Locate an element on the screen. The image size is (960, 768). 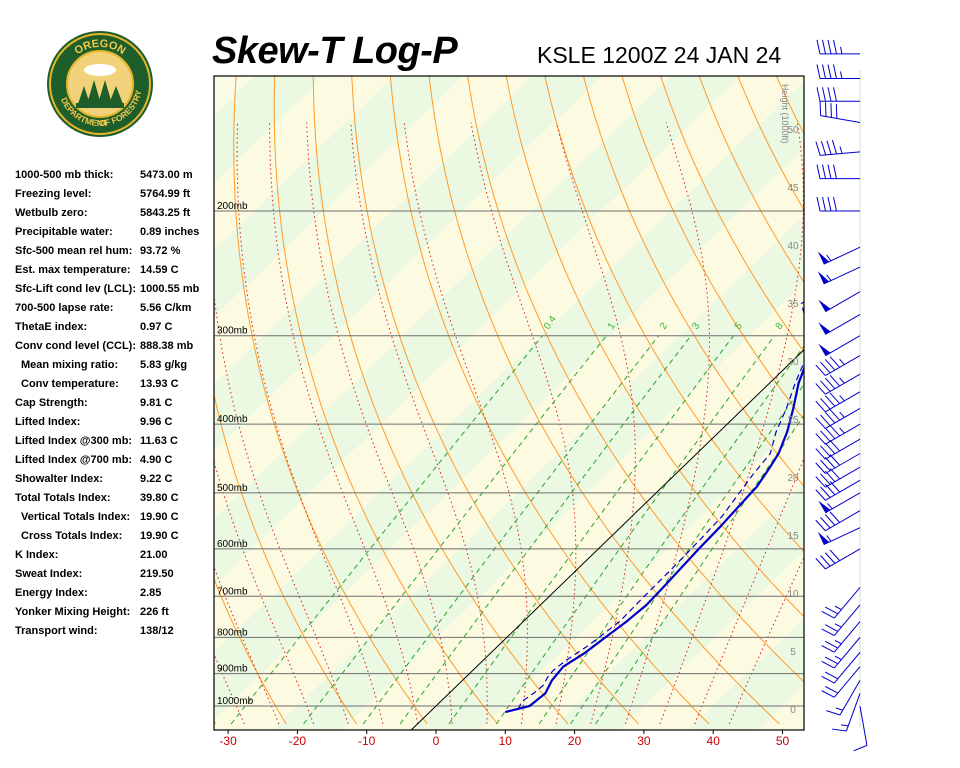
index-row: Freezing level: 5764.99 ft is located at coordinates (115, 194).